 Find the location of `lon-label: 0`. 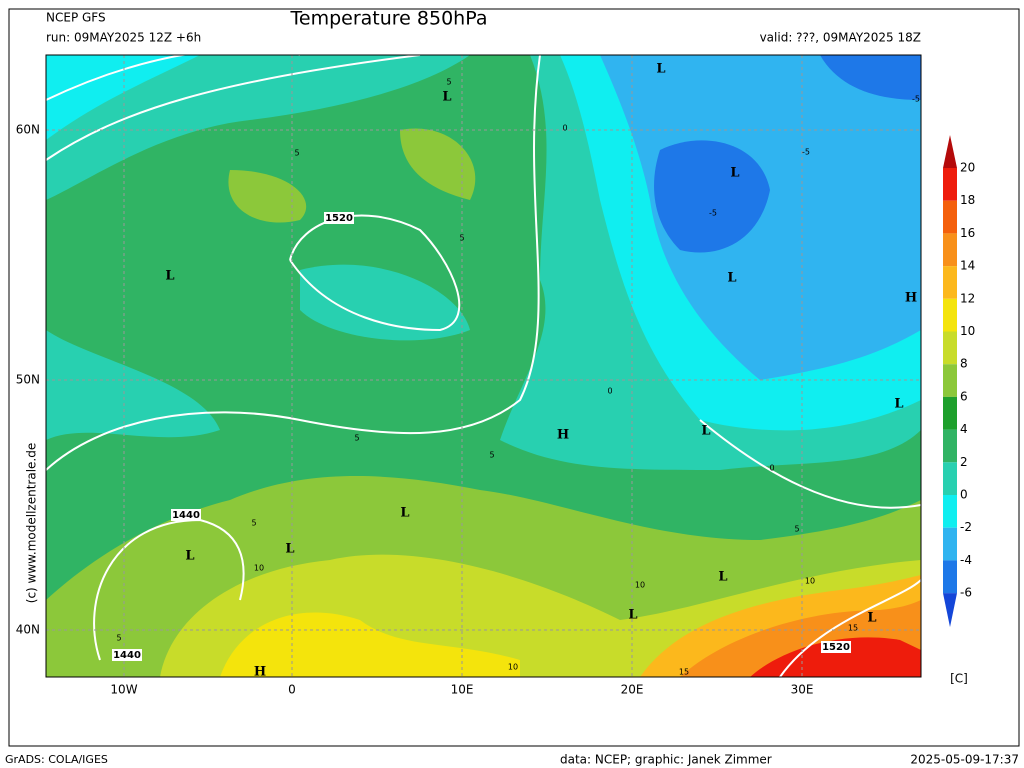

lon-label: 0 is located at coordinates (292, 690).